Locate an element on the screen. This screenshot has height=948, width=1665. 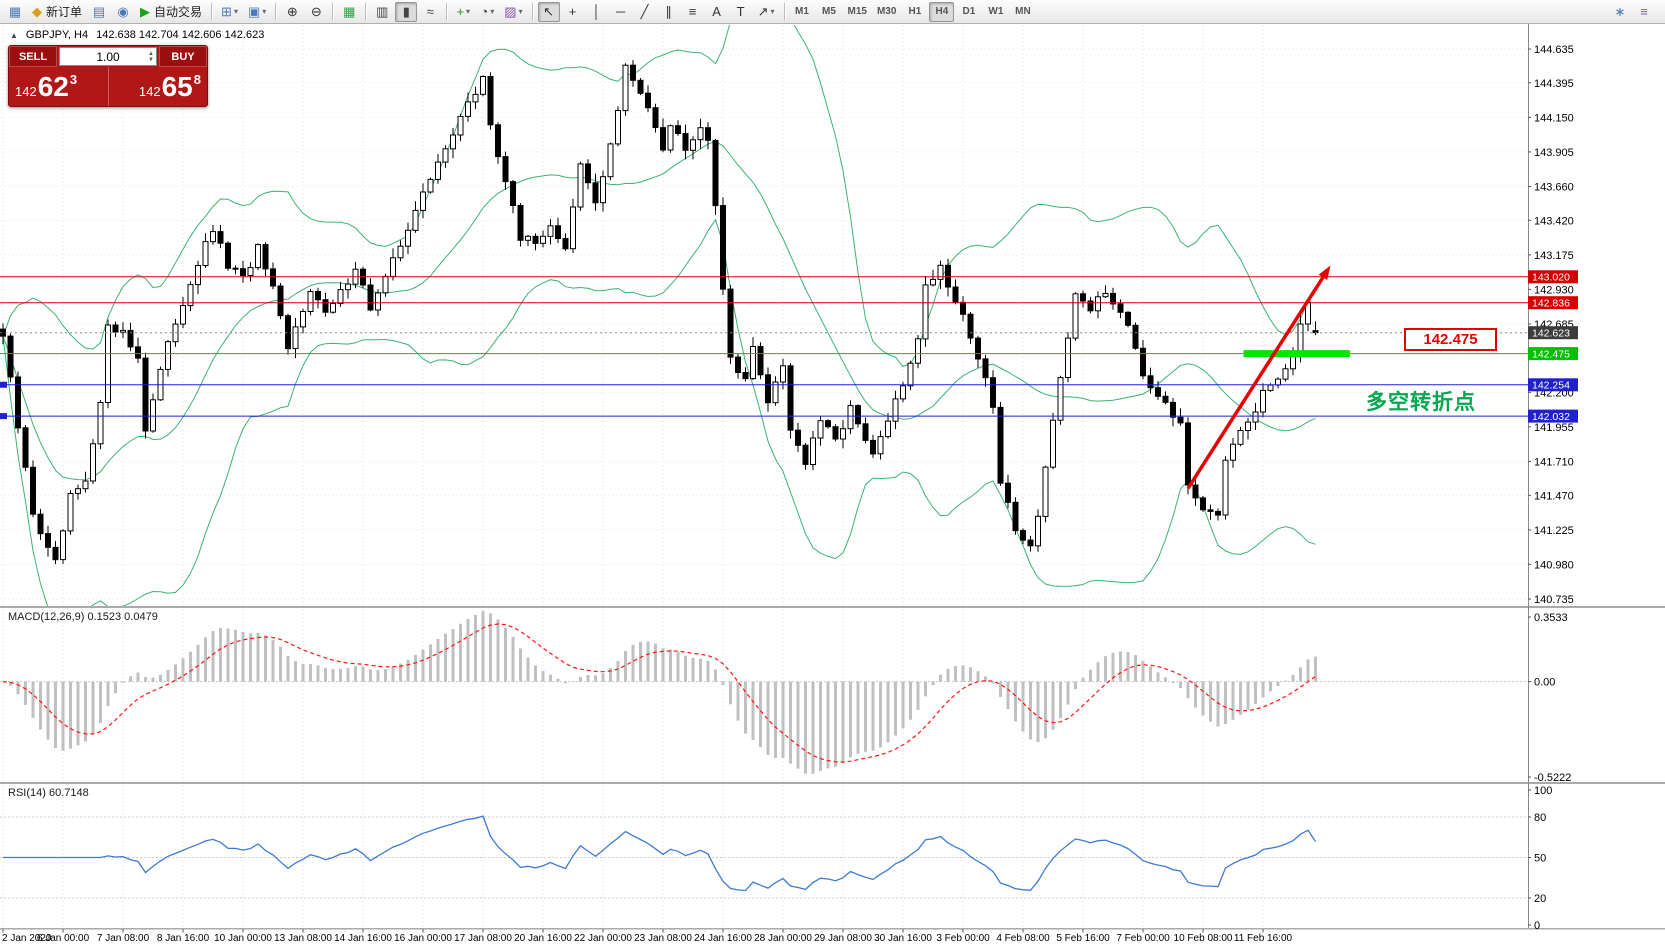
vertical-line-button: │ is located at coordinates (597, 12).